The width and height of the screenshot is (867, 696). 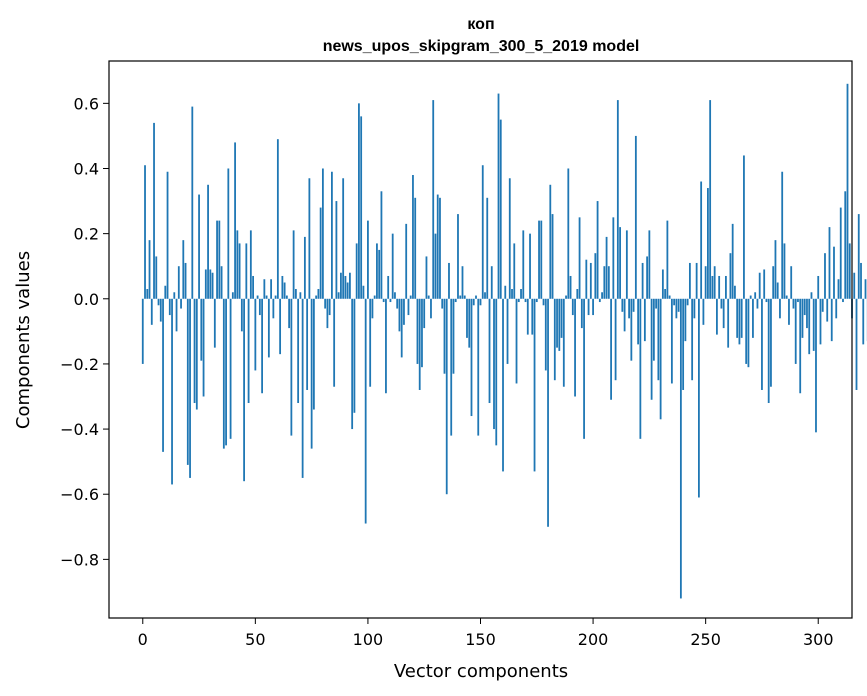 I want to click on x-tick-label-6: 300, so click(x=818, y=639).